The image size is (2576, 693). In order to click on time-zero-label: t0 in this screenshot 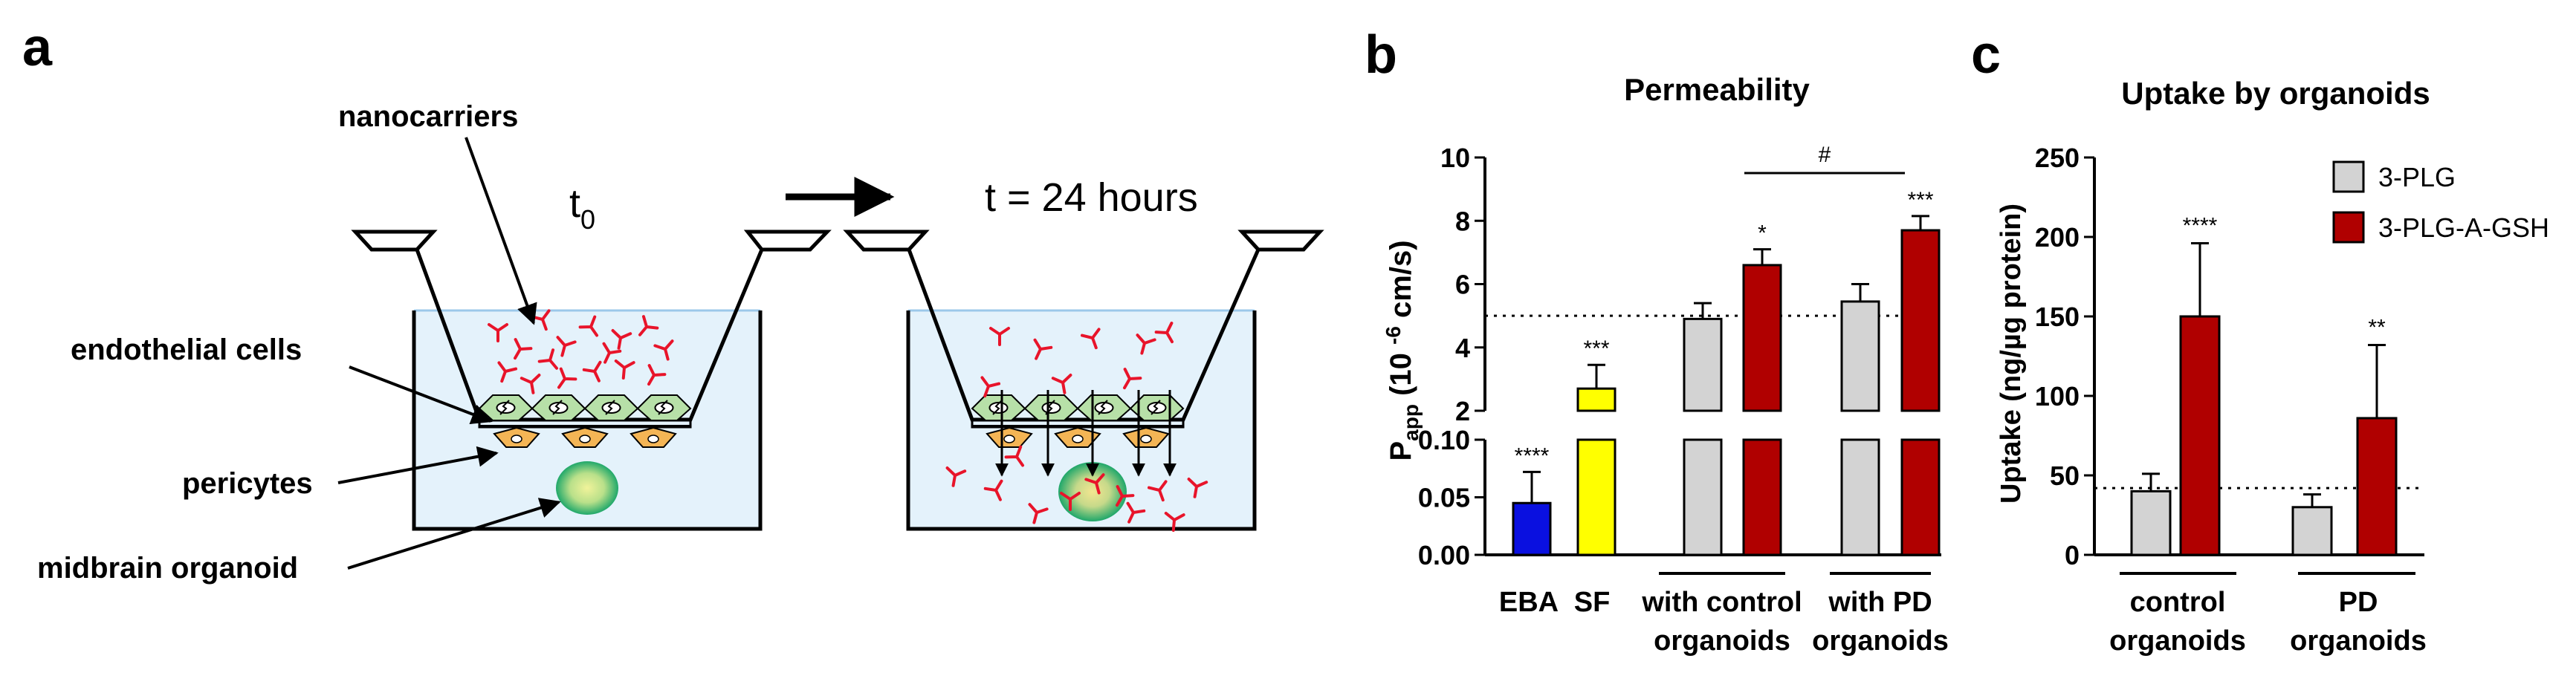, I will do `click(582, 208)`.